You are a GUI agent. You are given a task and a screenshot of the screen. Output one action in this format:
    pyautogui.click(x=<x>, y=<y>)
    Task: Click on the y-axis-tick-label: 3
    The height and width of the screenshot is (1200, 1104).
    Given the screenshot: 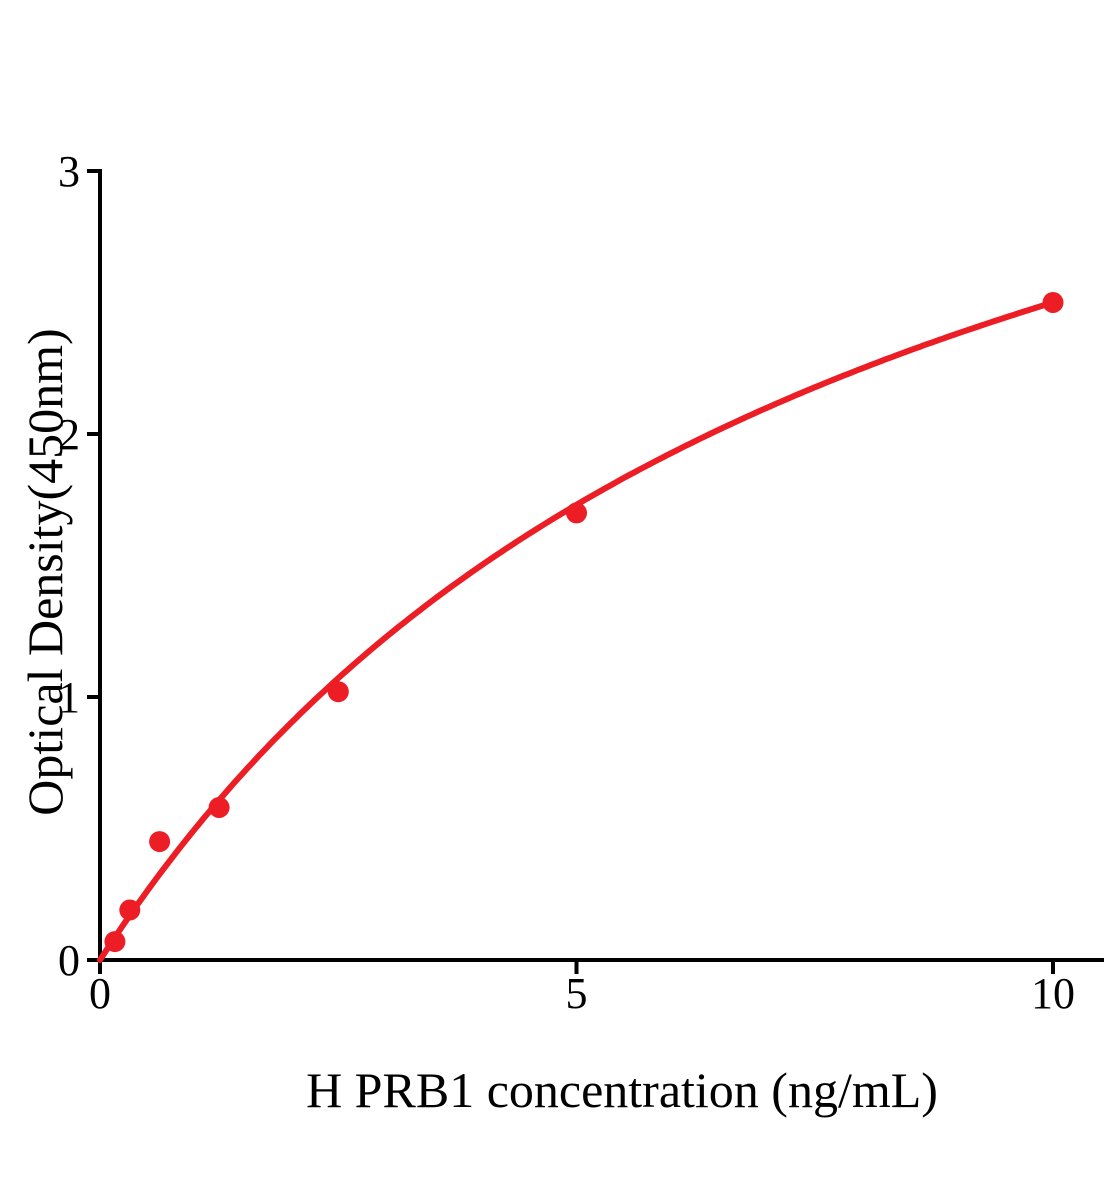 What is the action you would take?
    pyautogui.click(x=69, y=171)
    